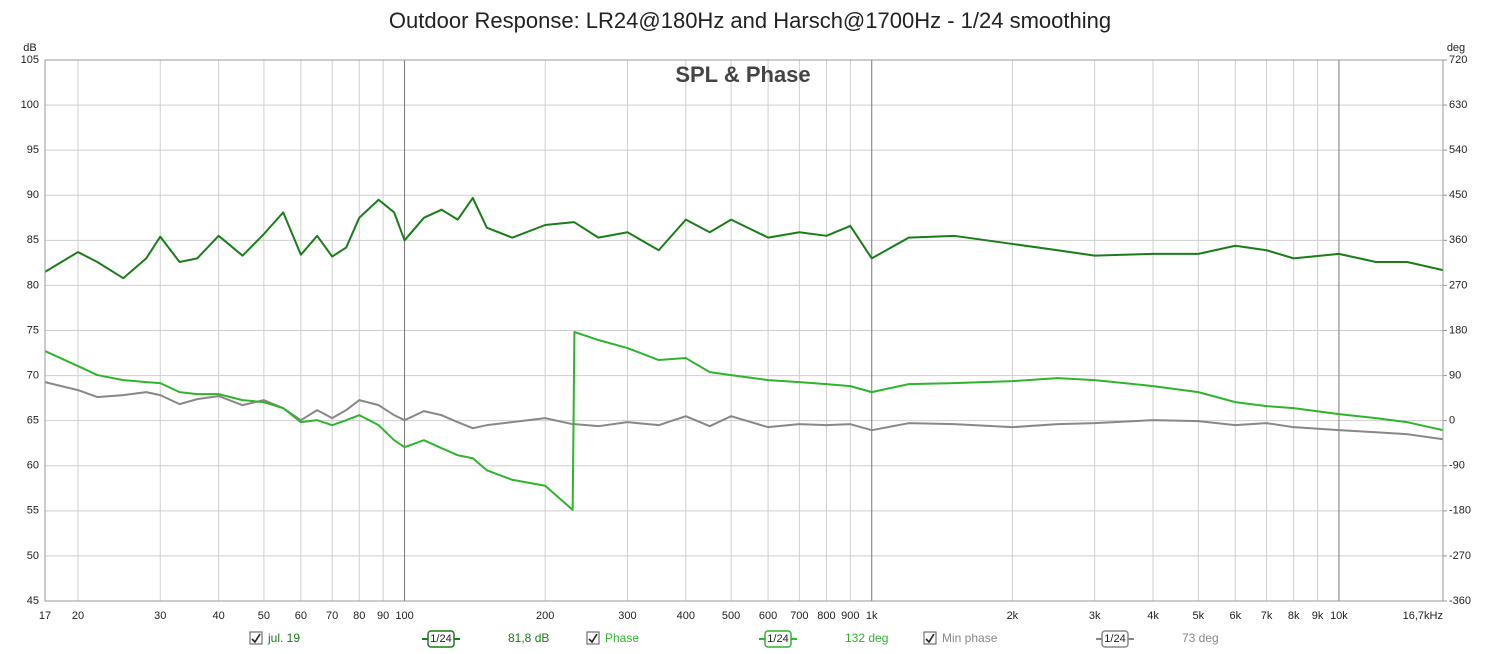  I want to click on x-tick-label: 300, so click(627, 616).